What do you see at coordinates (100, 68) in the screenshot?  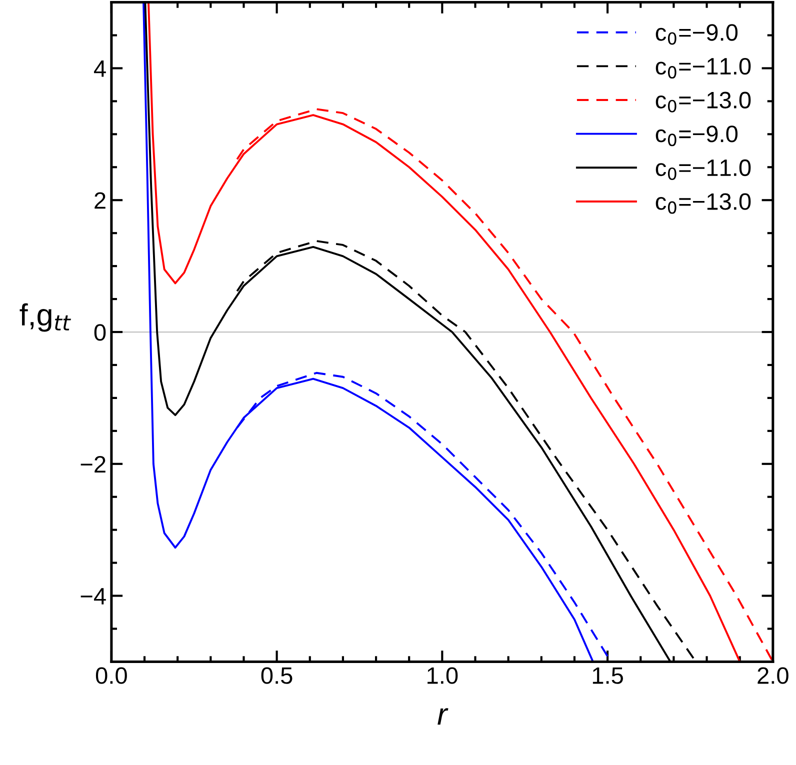 I see `y-tick-label: 4` at bounding box center [100, 68].